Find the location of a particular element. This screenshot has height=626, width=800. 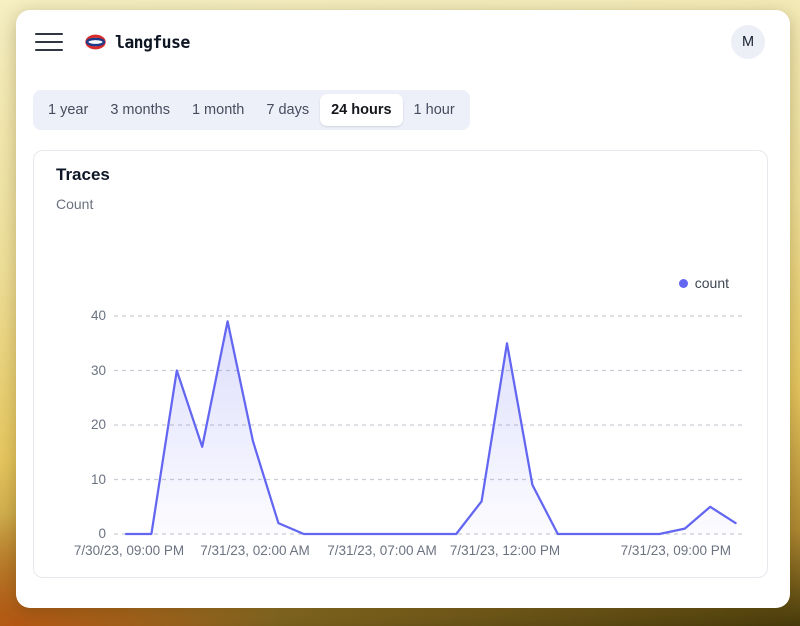

hamburger-menu-button is located at coordinates (49, 42).